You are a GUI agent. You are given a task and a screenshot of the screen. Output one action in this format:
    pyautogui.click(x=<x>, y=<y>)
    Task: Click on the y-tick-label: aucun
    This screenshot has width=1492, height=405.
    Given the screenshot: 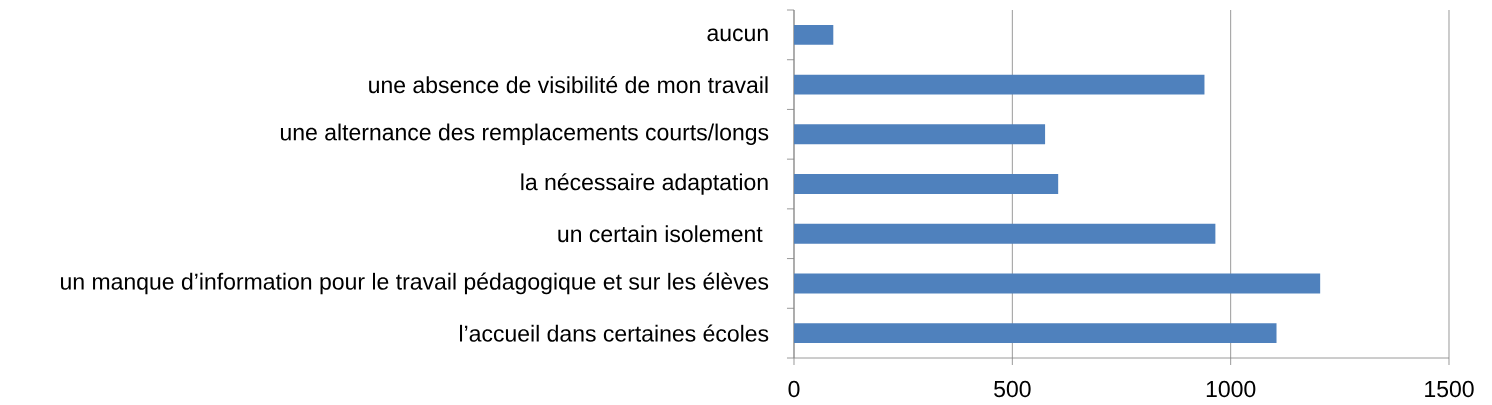 What is the action you would take?
    pyautogui.click(x=737, y=35)
    